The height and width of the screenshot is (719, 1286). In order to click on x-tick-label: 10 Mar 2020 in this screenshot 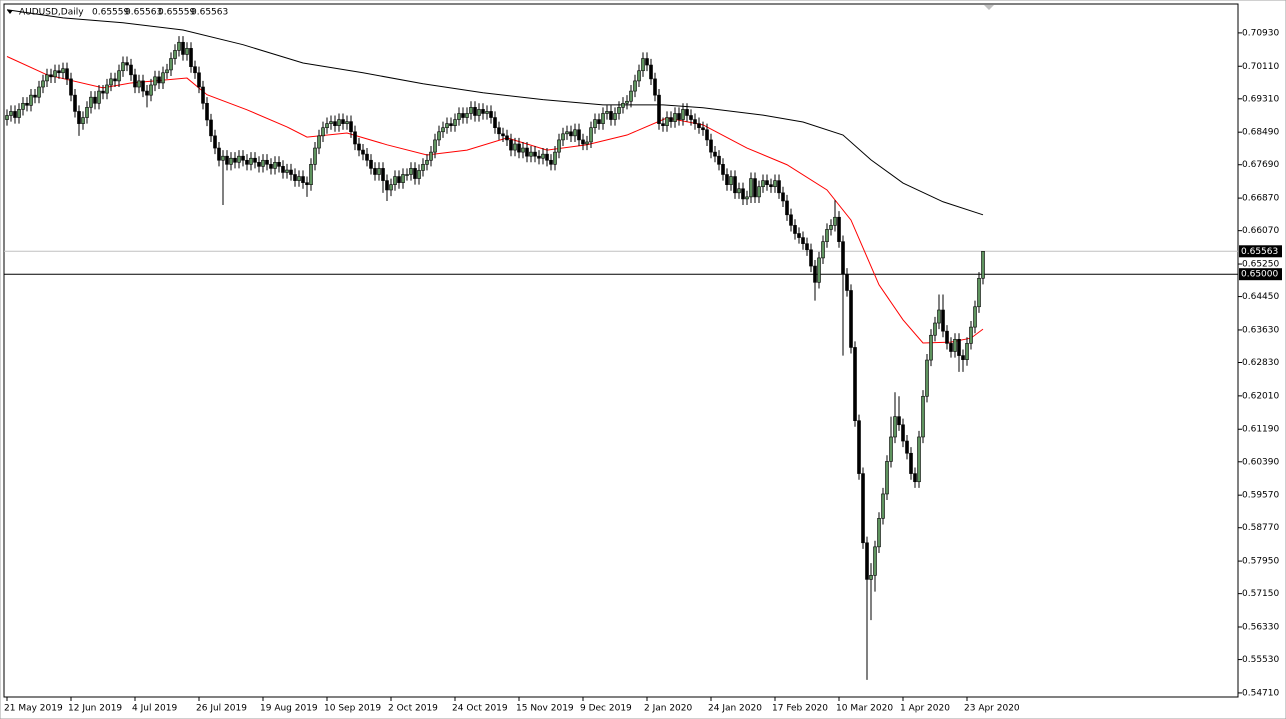, I will do `click(864, 709)`.